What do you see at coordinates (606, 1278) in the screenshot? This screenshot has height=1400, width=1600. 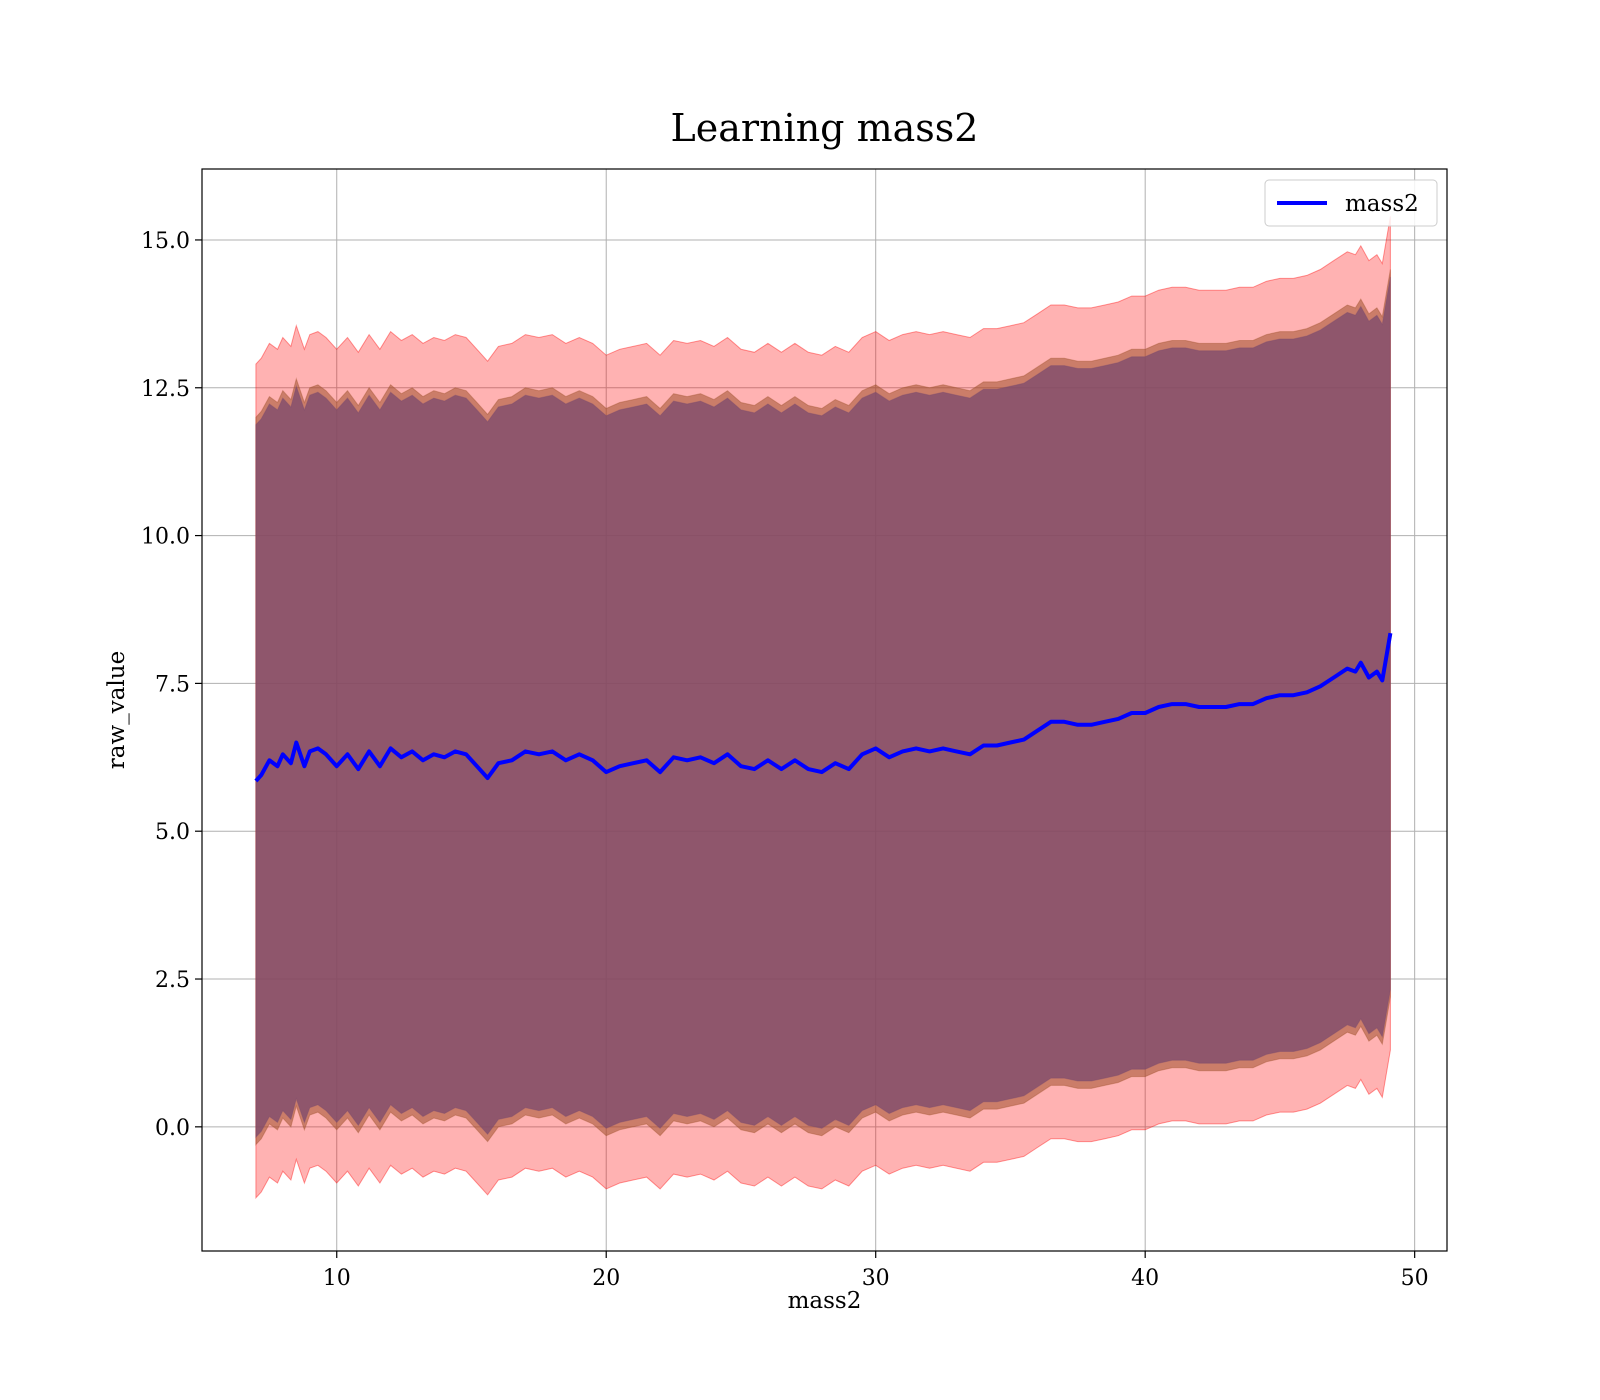 I see `x-tick-label: 20` at bounding box center [606, 1278].